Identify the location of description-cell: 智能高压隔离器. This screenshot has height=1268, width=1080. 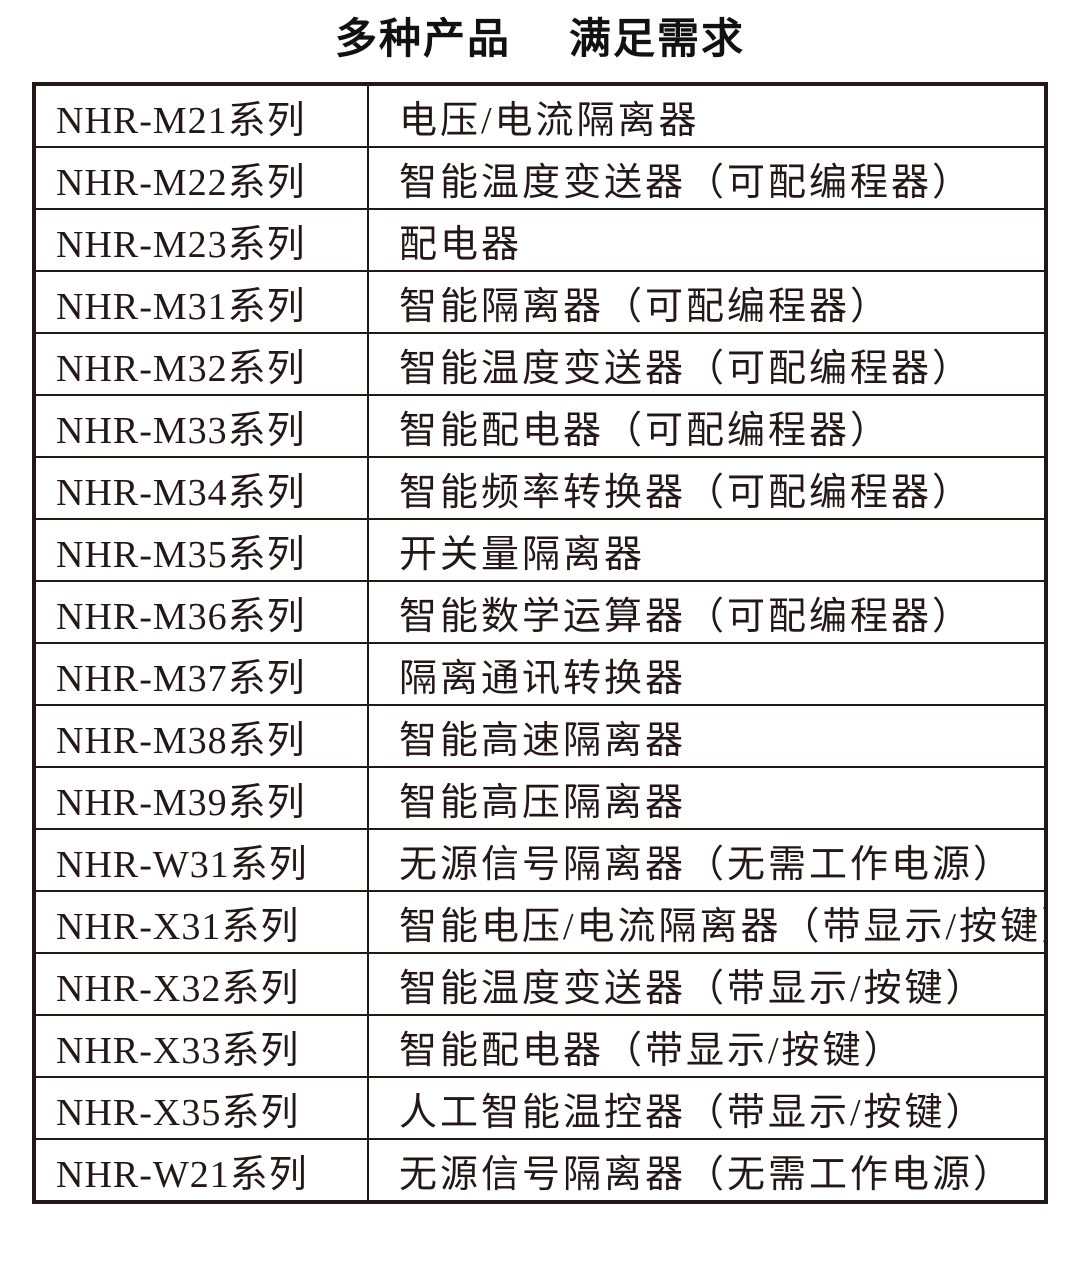
(707, 798).